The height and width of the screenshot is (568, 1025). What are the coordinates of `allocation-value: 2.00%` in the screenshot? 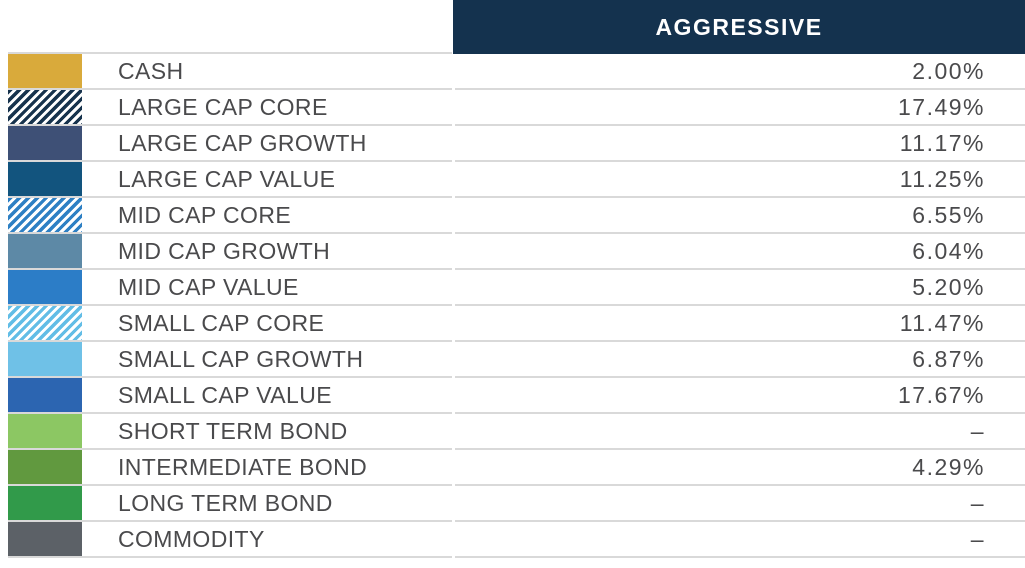 It's located at (948, 70).